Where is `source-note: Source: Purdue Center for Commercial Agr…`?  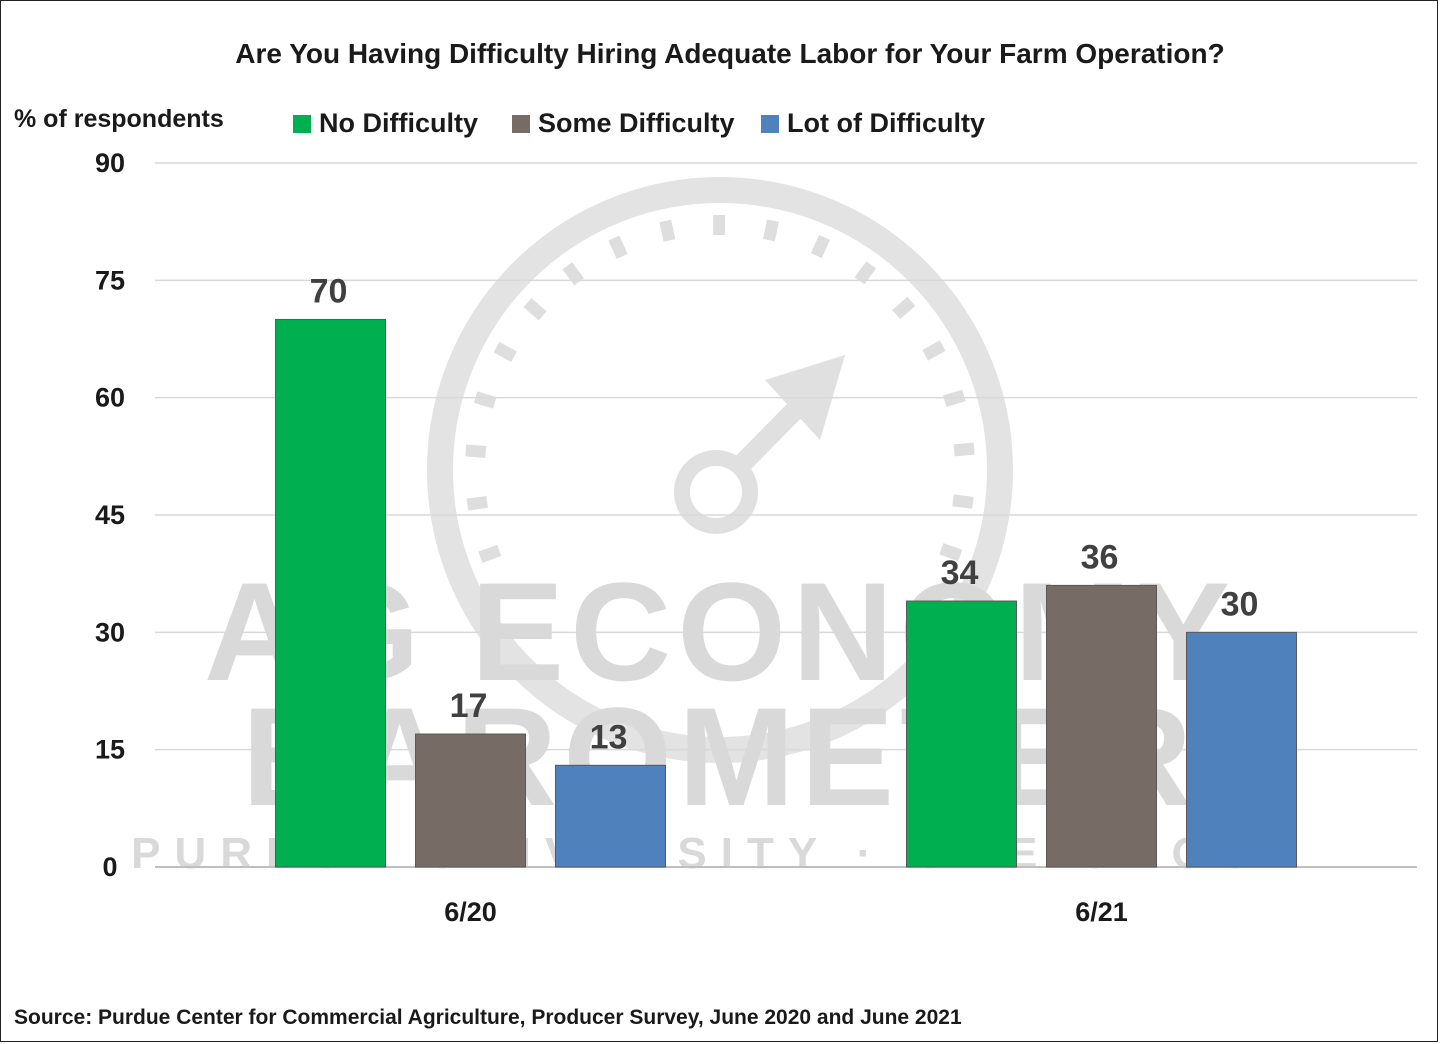 source-note: Source: Purdue Center for Commercial Agr… is located at coordinates (488, 1017).